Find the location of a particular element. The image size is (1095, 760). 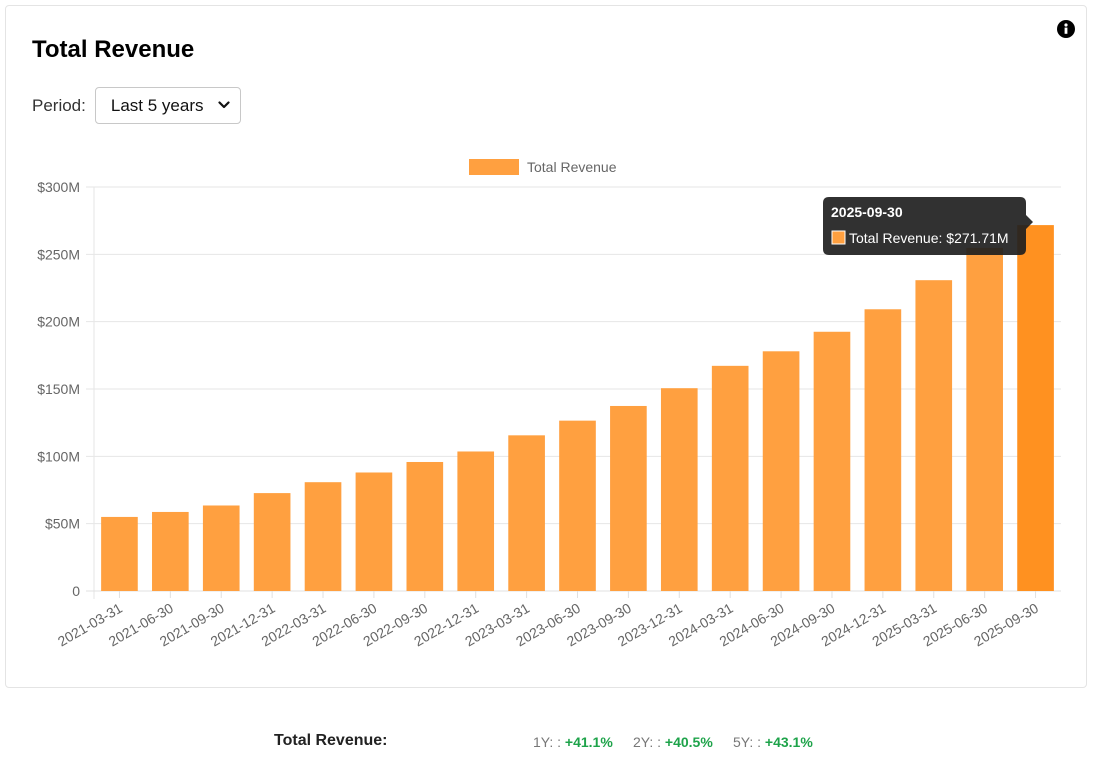

tooltip: 2025-09-30 Total Revenue: $271.71M is located at coordinates (928, 226).